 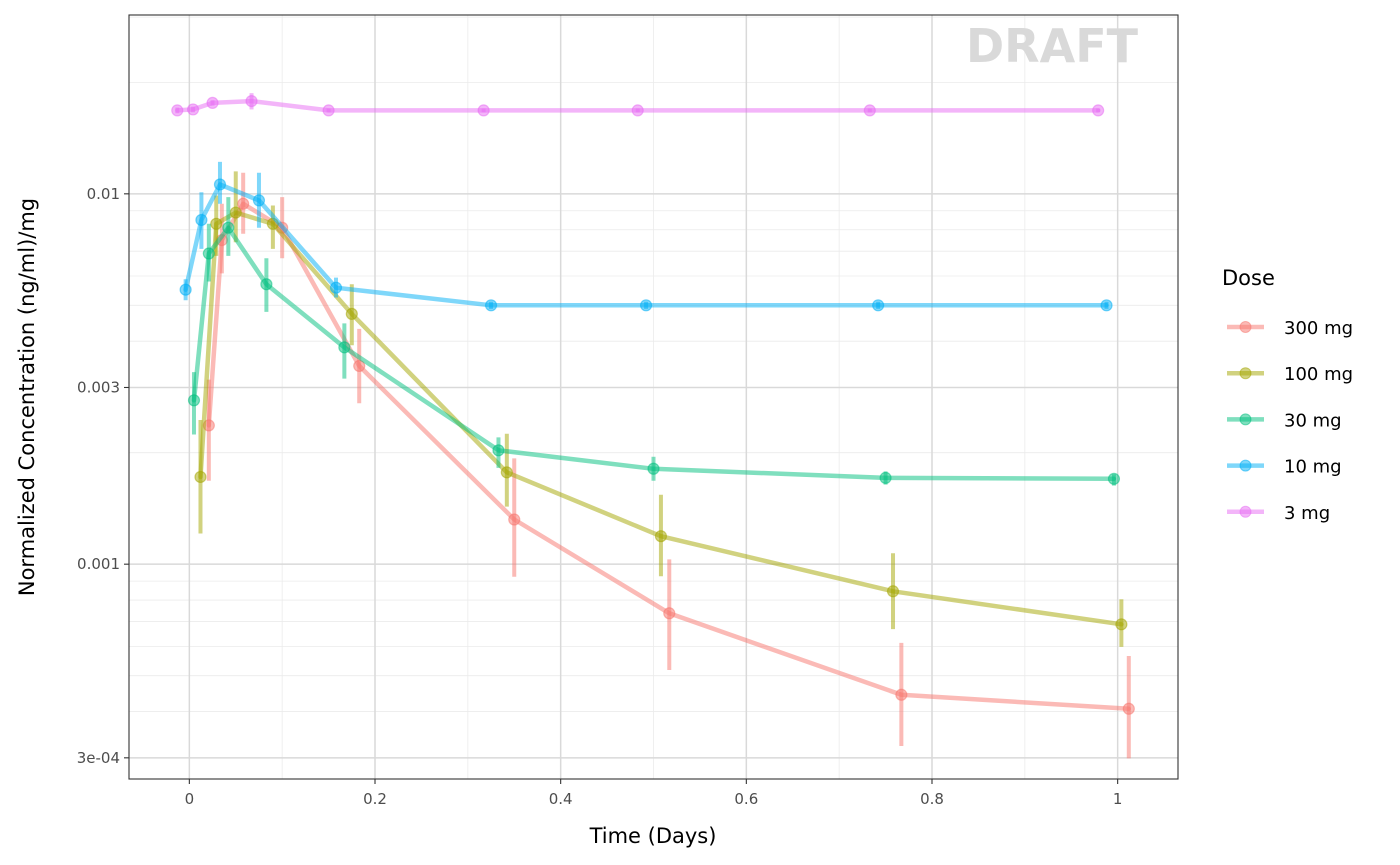 What do you see at coordinates (1313, 467) in the screenshot?
I see `legend-label: 10 mg` at bounding box center [1313, 467].